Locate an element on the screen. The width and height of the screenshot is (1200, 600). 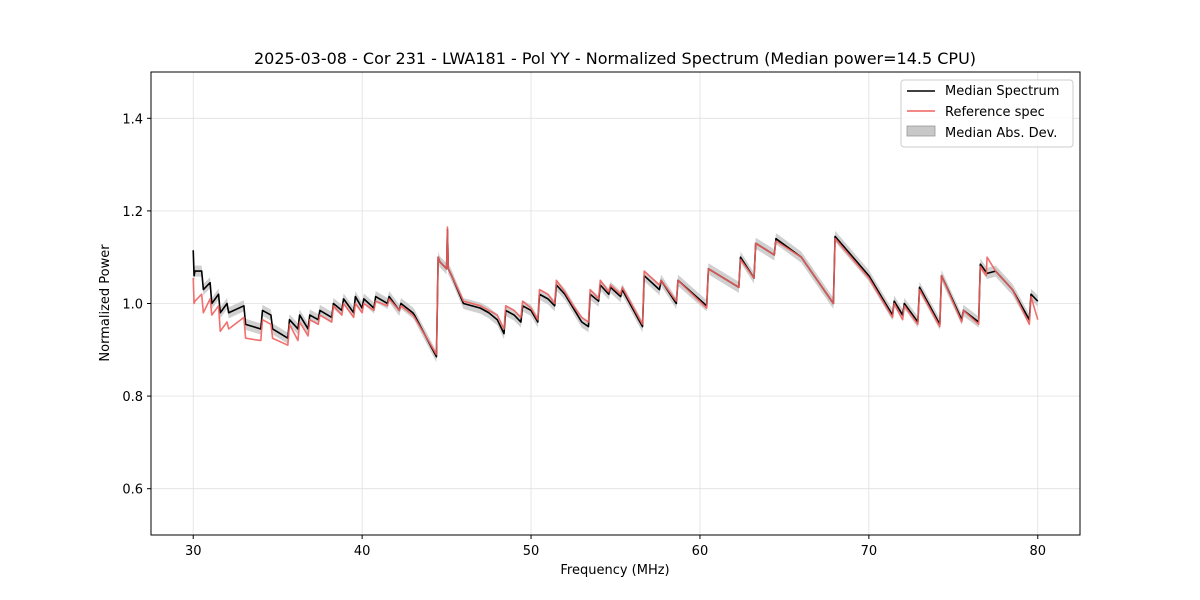
legend-box is located at coordinates (987, 113).